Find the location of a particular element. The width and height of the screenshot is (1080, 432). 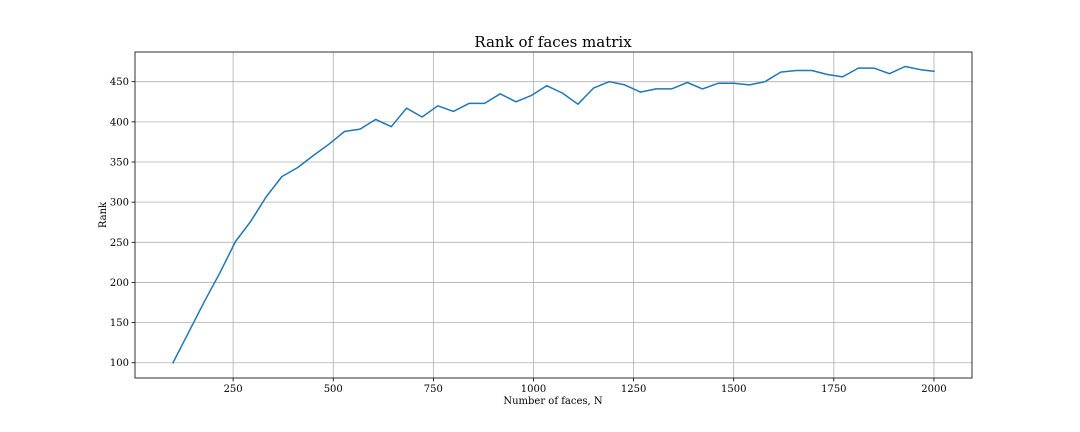

y-tick-label: 400 is located at coordinates (119, 122).